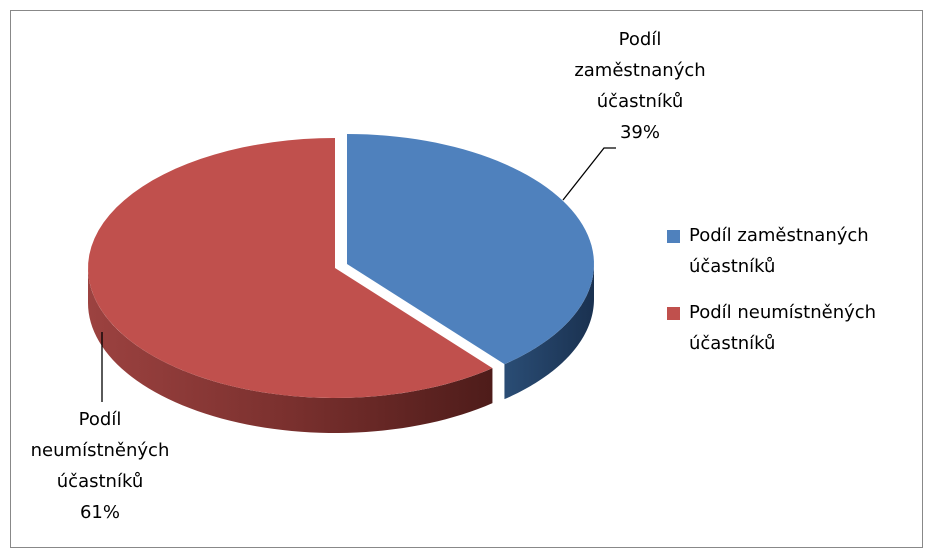  What do you see at coordinates (470, 249) in the screenshot?
I see `pie-slice` at bounding box center [470, 249].